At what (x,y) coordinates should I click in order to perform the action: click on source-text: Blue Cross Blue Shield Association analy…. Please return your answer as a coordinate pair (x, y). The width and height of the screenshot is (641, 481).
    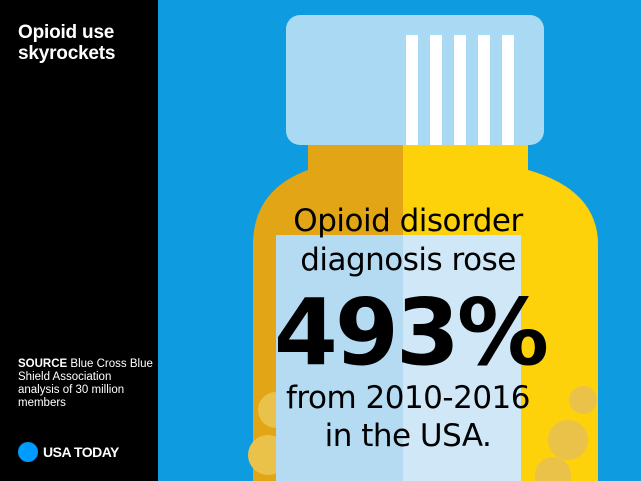
    Looking at the image, I should click on (85, 383).